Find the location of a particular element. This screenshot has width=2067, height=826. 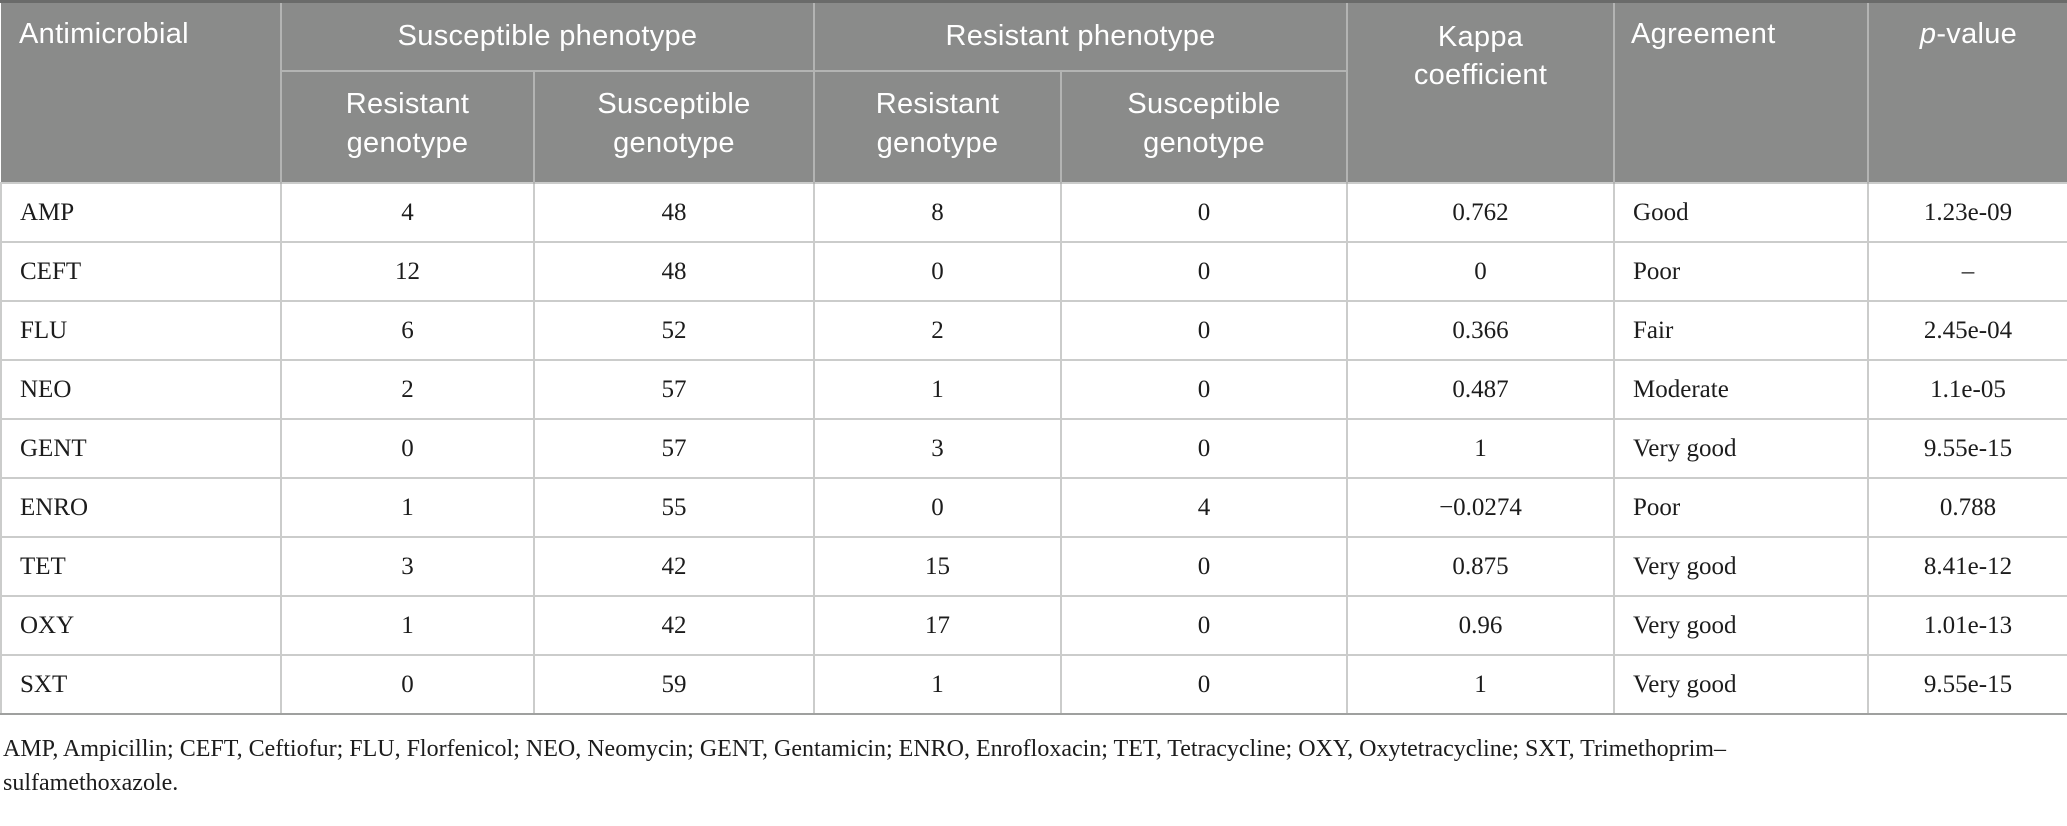

cell-rp-susceptible-genotype: 4 is located at coordinates (1204, 507).